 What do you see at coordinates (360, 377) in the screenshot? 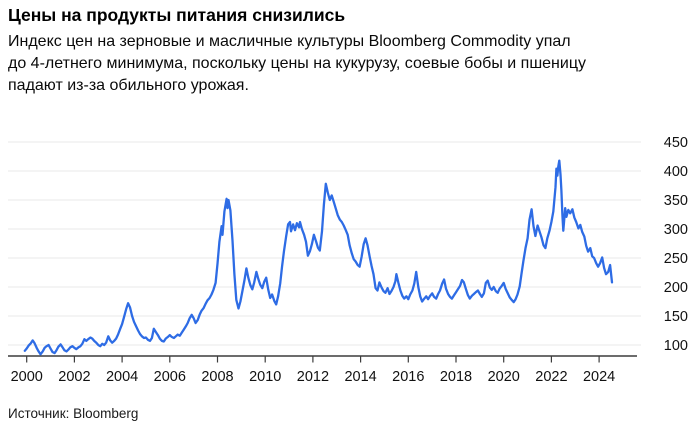
I see `x-axis-label-2014: 2014` at bounding box center [360, 377].